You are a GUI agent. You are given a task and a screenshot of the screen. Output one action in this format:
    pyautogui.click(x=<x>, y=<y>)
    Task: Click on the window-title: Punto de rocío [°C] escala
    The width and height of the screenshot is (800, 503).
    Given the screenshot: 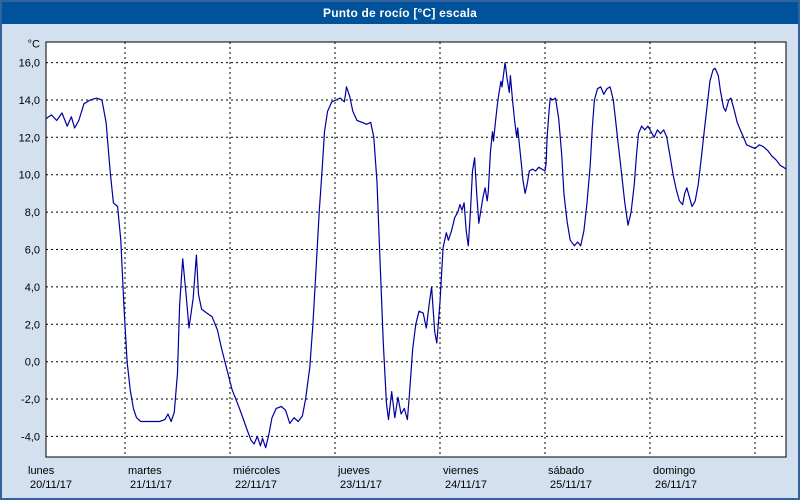 What is the action you would take?
    pyautogui.click(x=400, y=13)
    